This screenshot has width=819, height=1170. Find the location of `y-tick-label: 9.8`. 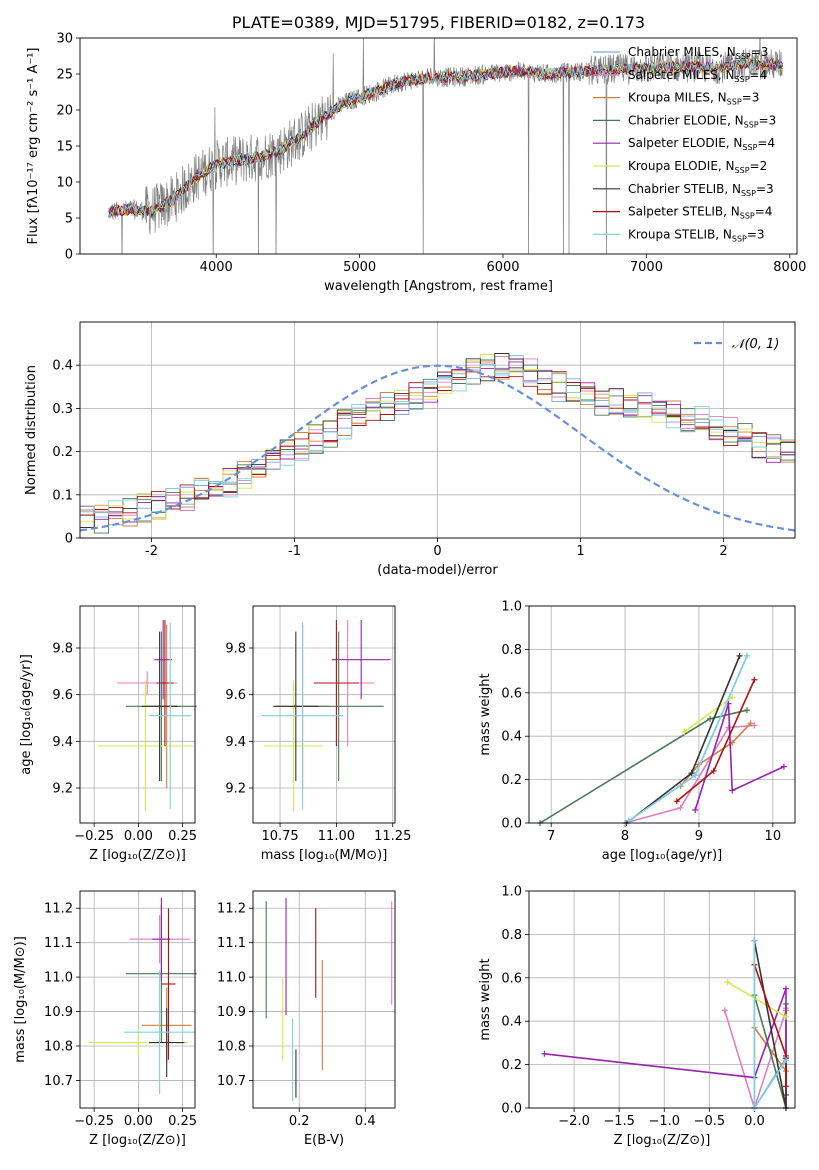

y-tick-label: 9.8 is located at coordinates (62, 649).